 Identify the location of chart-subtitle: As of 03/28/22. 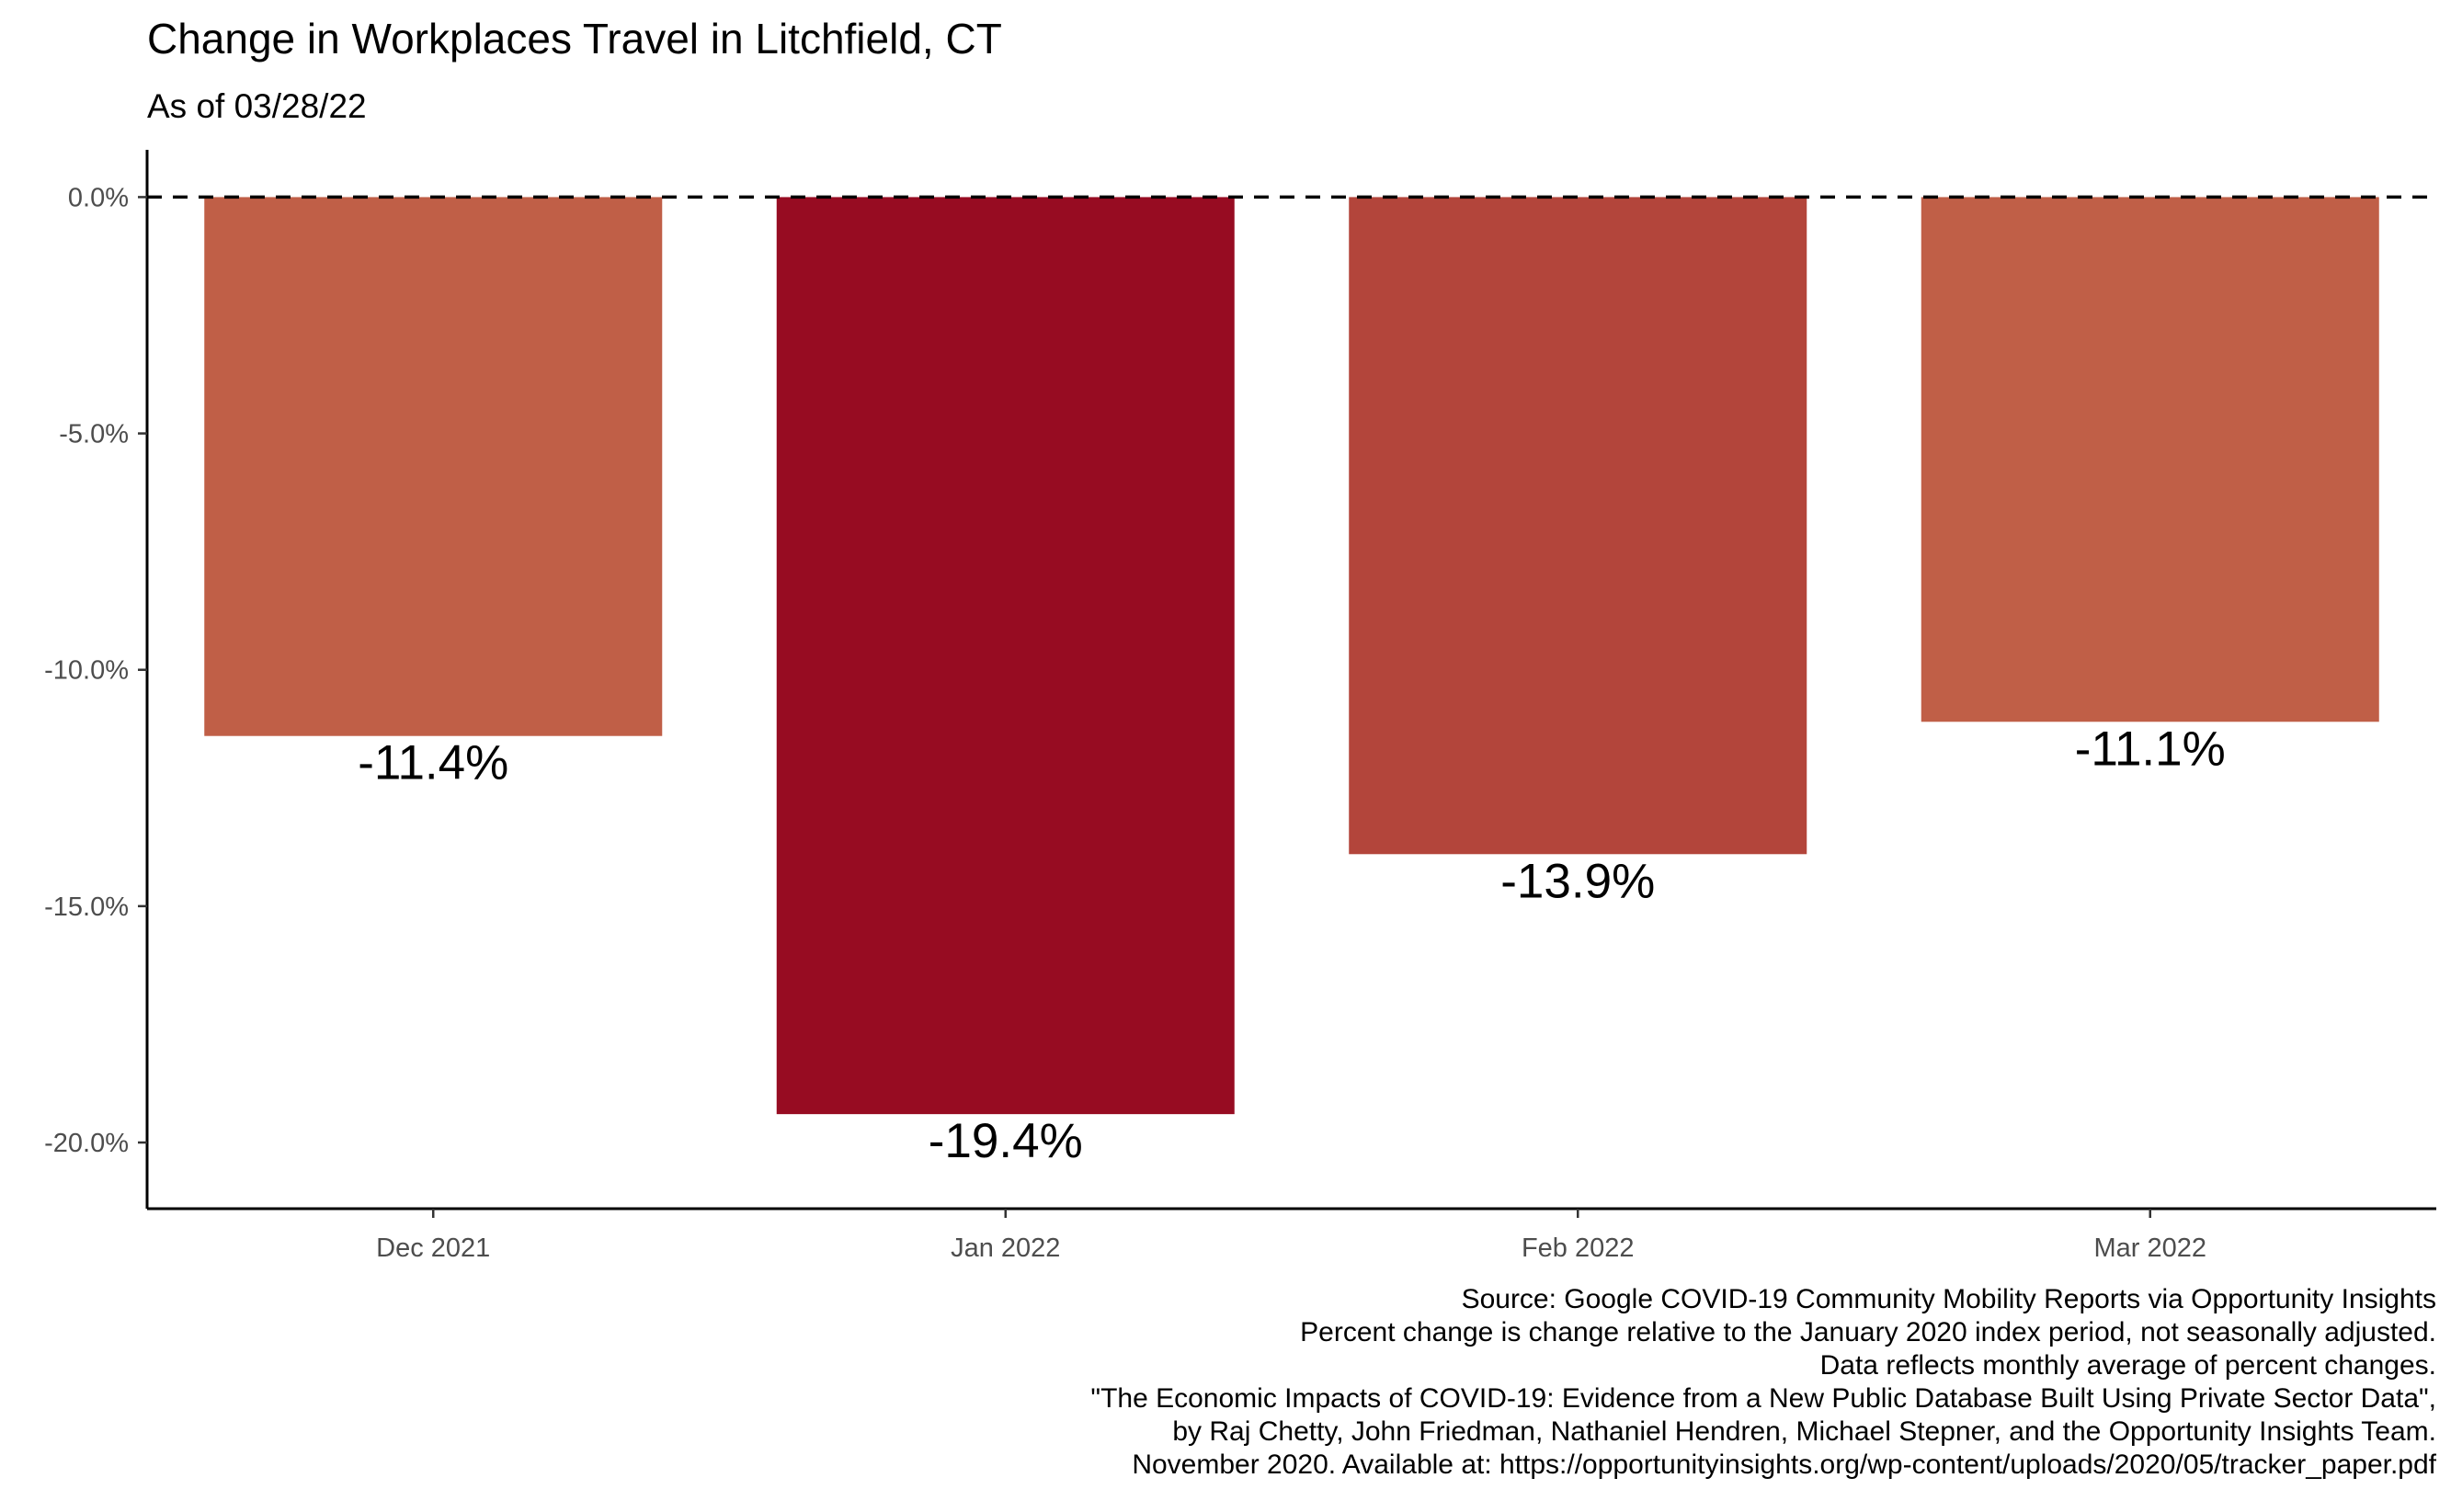
(257, 106).